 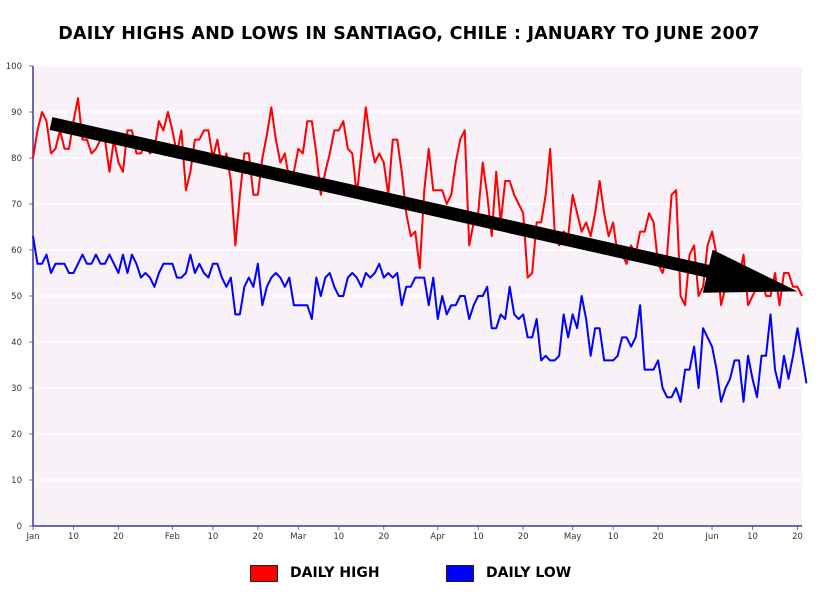 I want to click on y-tick-label: 70, so click(x=16, y=205).